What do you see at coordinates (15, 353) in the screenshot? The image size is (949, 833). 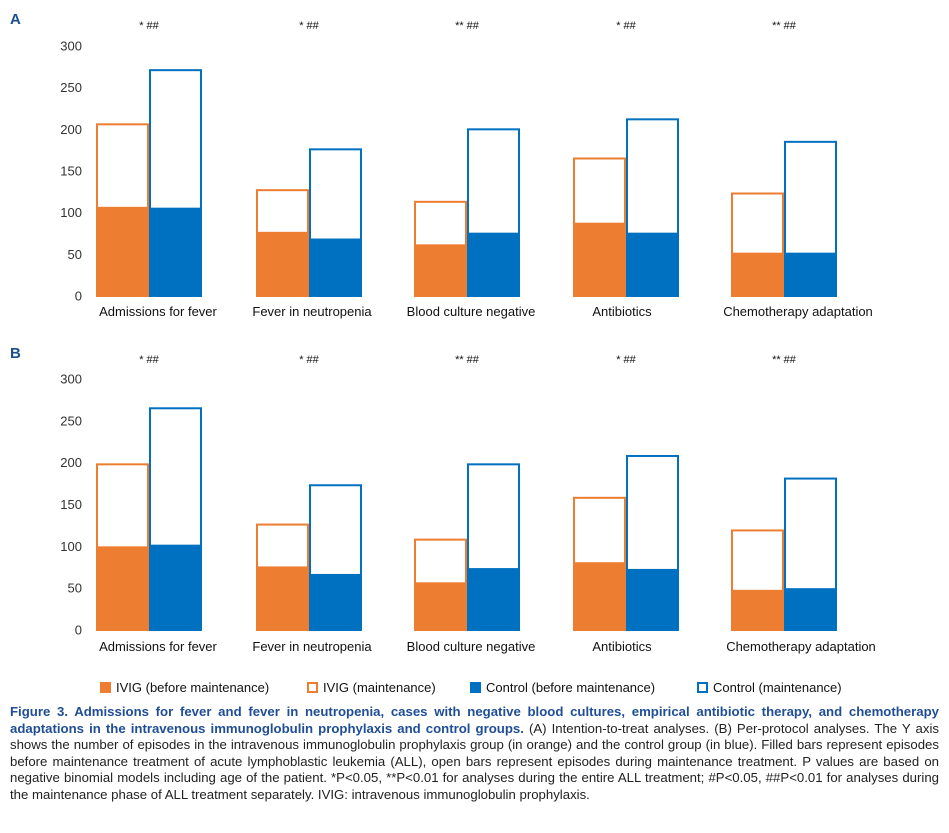 I see `panel-letter: B` at bounding box center [15, 353].